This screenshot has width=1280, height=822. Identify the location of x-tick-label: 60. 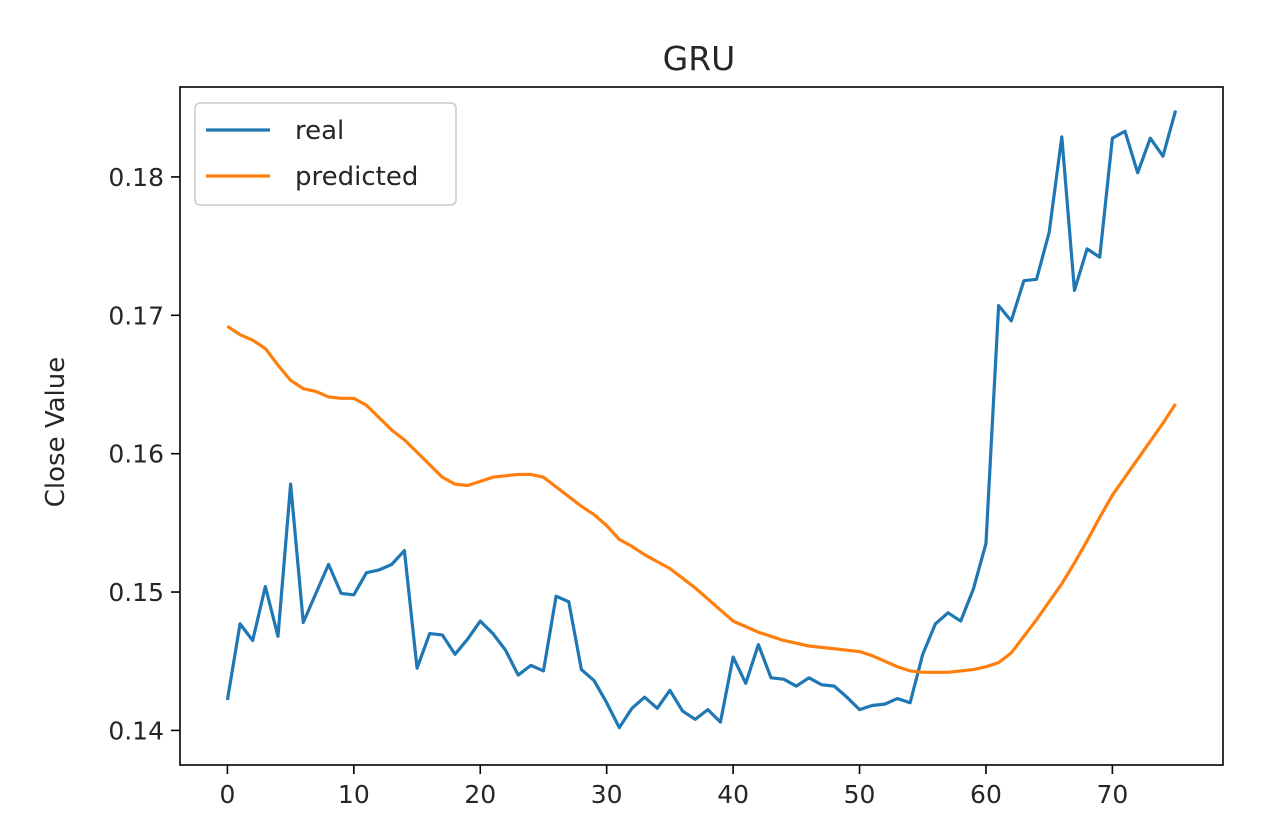
(986, 794).